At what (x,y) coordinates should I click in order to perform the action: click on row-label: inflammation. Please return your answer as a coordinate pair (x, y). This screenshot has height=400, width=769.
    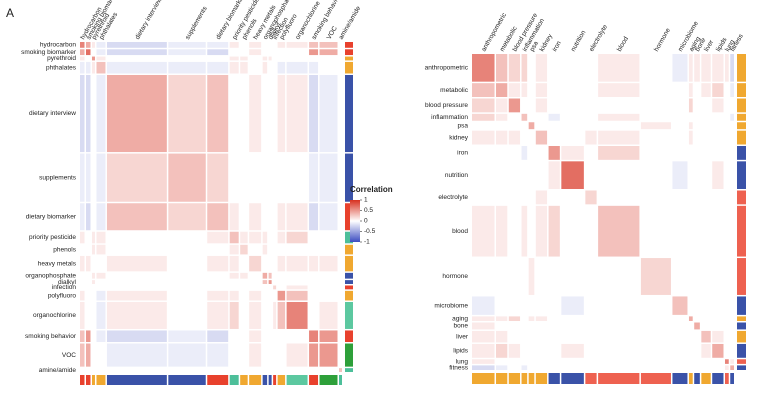
    Looking at the image, I should click on (449, 117).